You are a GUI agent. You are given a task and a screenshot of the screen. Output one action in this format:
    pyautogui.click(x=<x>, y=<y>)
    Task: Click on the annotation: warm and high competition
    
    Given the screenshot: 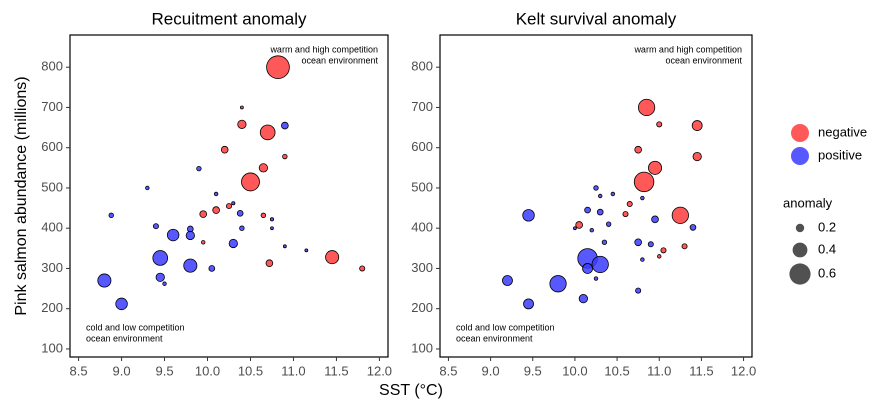 What is the action you would take?
    pyautogui.click(x=323, y=49)
    